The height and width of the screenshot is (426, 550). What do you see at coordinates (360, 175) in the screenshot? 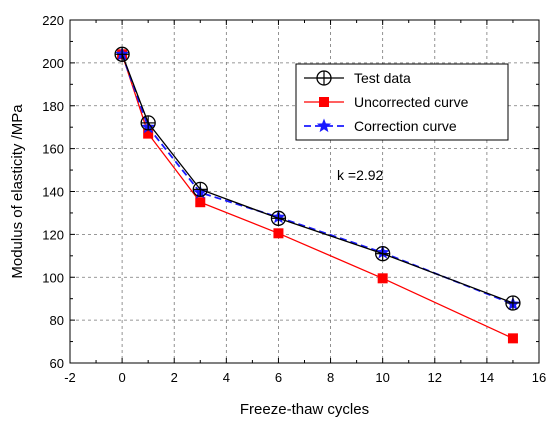
I see `k-annotation: k =2.92` at bounding box center [360, 175].